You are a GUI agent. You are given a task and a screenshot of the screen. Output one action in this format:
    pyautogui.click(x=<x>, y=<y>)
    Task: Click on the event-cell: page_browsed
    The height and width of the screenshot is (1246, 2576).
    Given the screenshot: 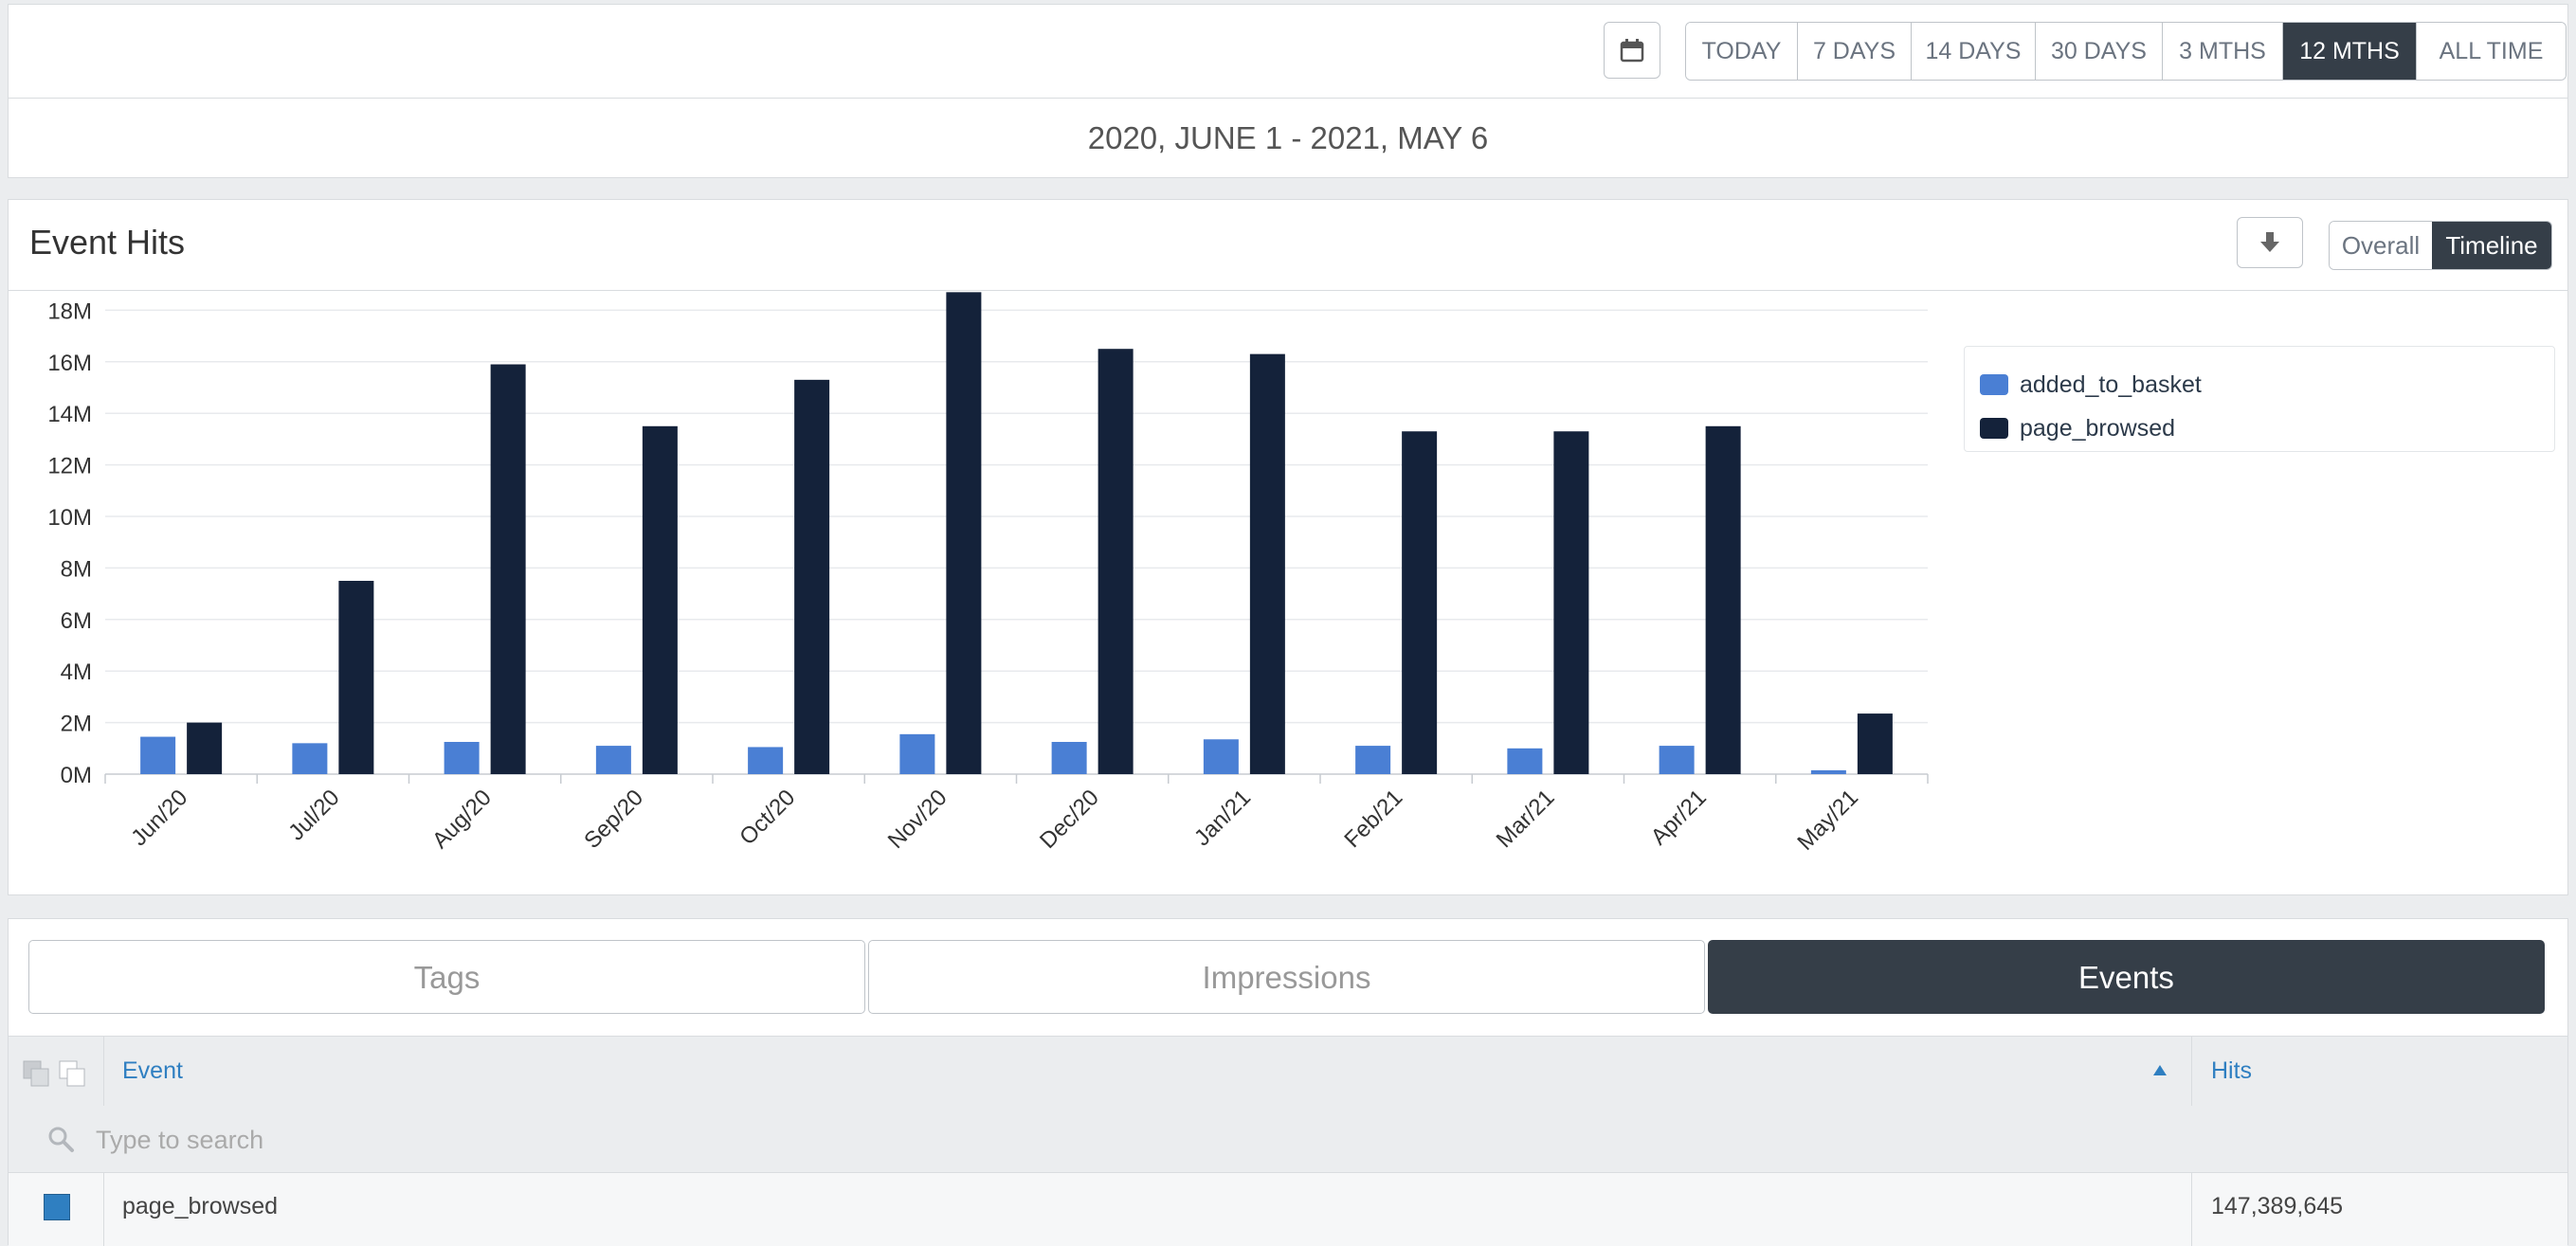 What is the action you would take?
    pyautogui.click(x=1147, y=1210)
    